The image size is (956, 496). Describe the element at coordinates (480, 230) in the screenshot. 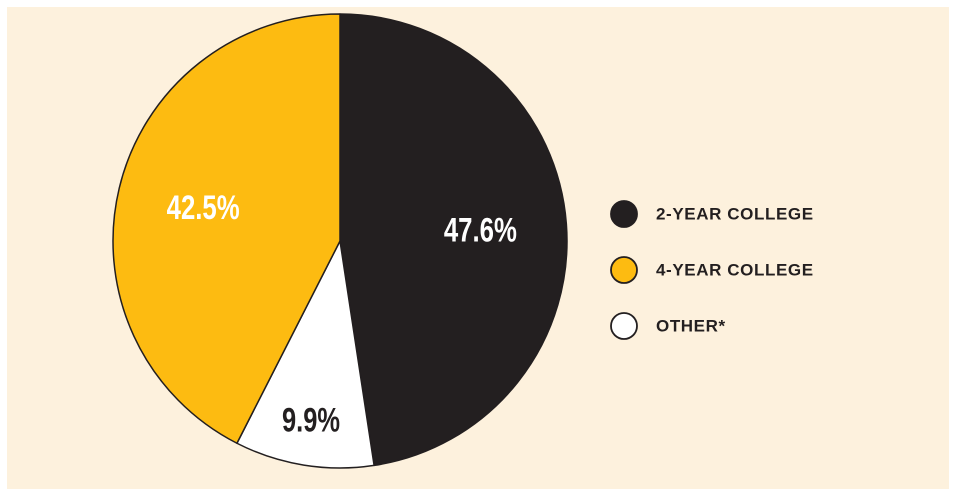

I see `pie-label-2-year-college: 47.6%` at that location.